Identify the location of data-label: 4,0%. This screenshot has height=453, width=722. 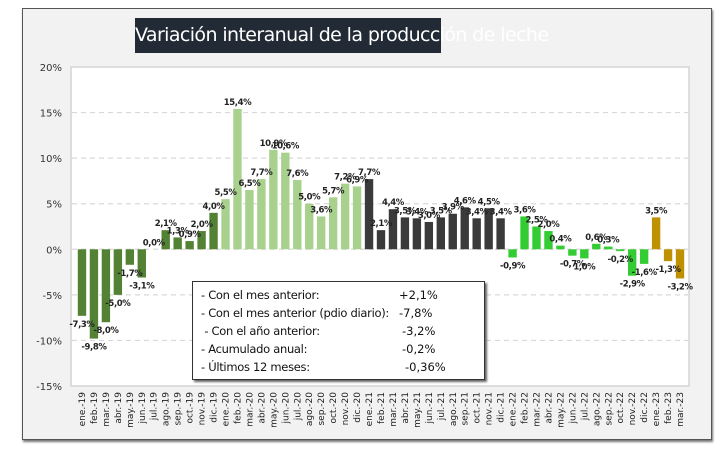
(214, 207).